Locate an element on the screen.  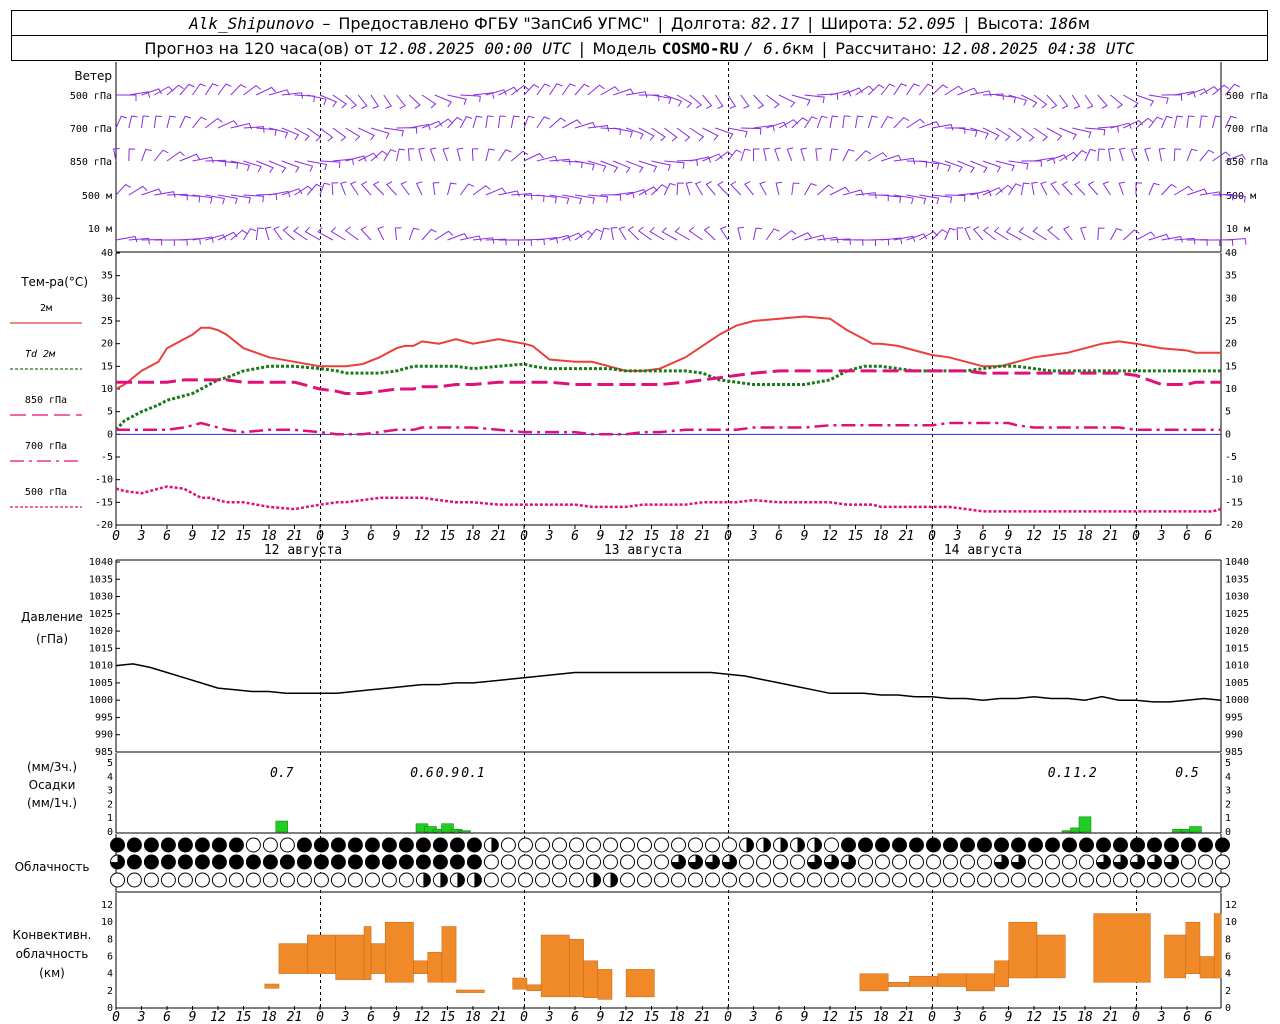
day-label-1: 12 августа is located at coordinates (303, 550).